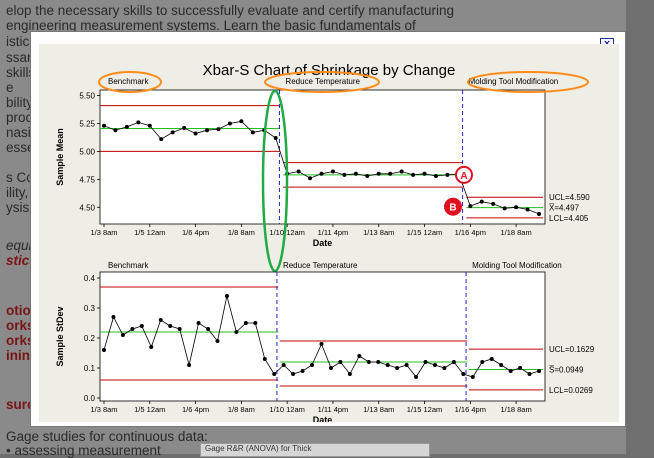 The height and width of the screenshot is (458, 654). I want to click on background-text-line: Gage studies for continuous data:, so click(107, 436).